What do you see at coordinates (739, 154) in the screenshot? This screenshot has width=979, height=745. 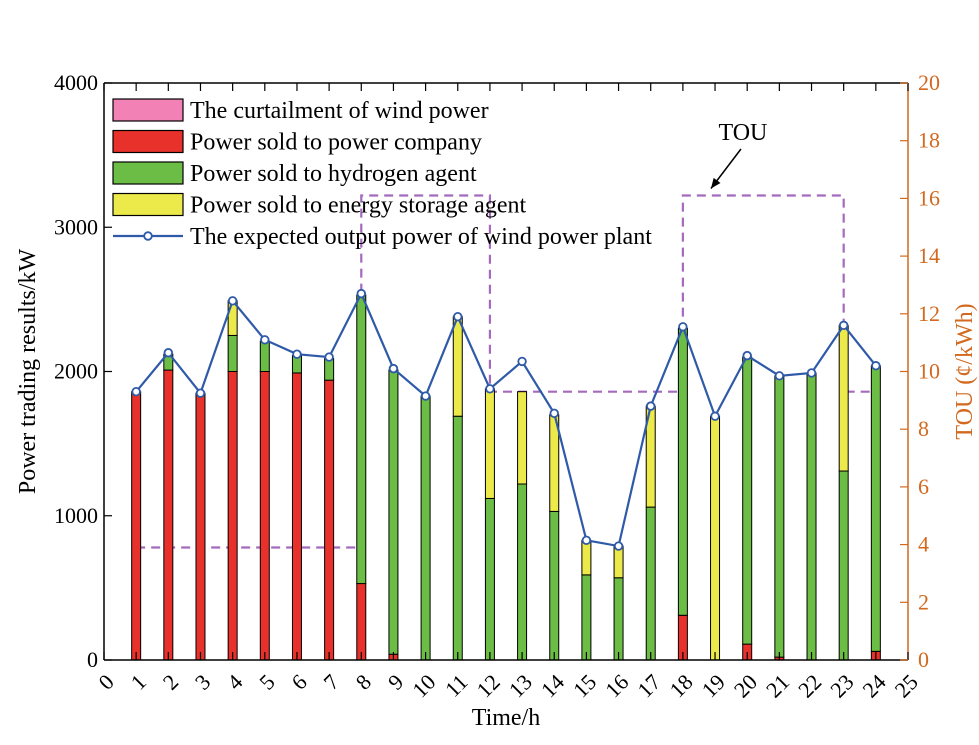 I see `tou-annotation: TOU` at bounding box center [739, 154].